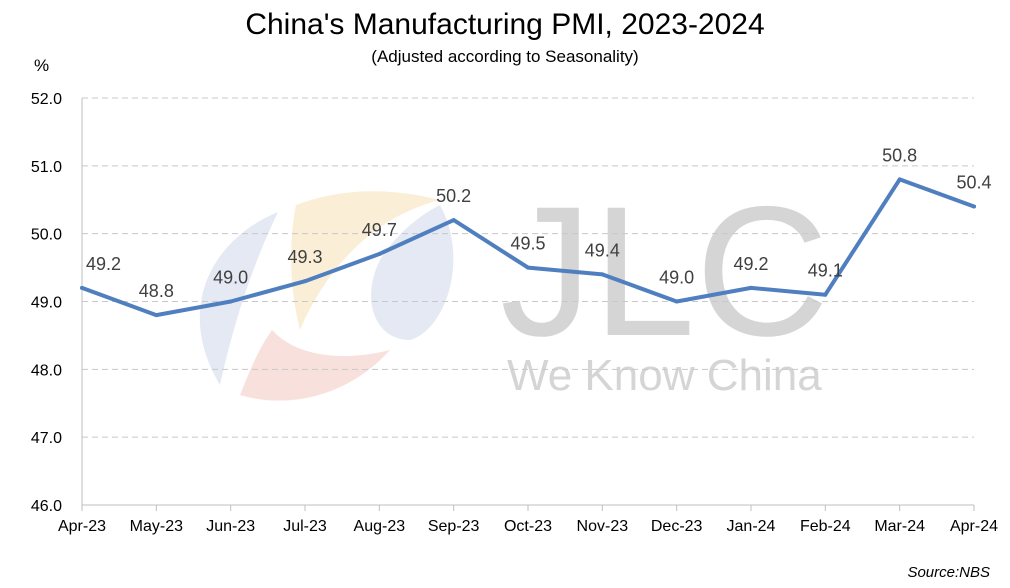 This screenshot has width=1010, height=588. Describe the element at coordinates (46, 506) in the screenshot. I see `y-tick-label: 46.0` at that location.